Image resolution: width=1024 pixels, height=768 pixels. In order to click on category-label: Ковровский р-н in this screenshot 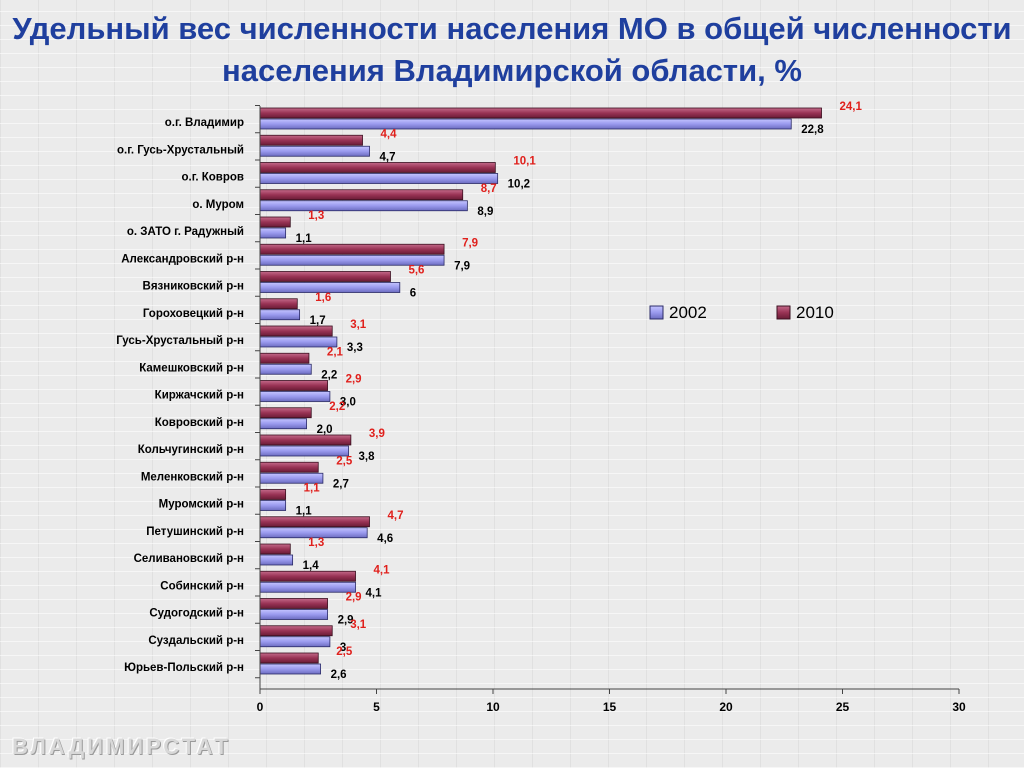, I will do `click(199, 423)`.